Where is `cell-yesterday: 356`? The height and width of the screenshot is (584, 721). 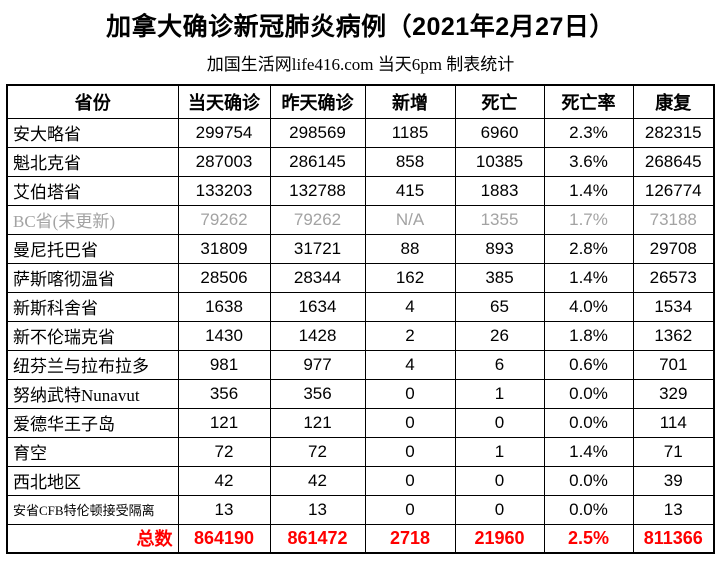
cell-yesterday: 356 is located at coordinates (317, 393).